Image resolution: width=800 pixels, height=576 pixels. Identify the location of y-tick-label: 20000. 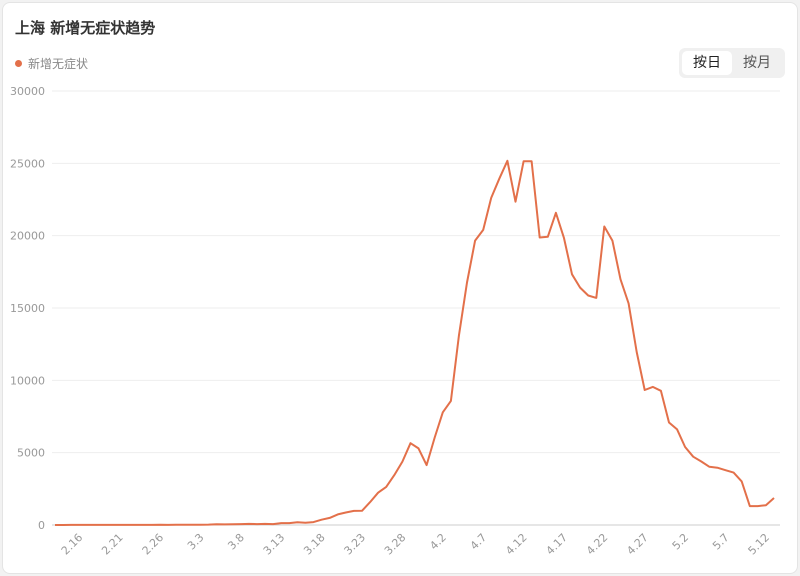
(27, 236).